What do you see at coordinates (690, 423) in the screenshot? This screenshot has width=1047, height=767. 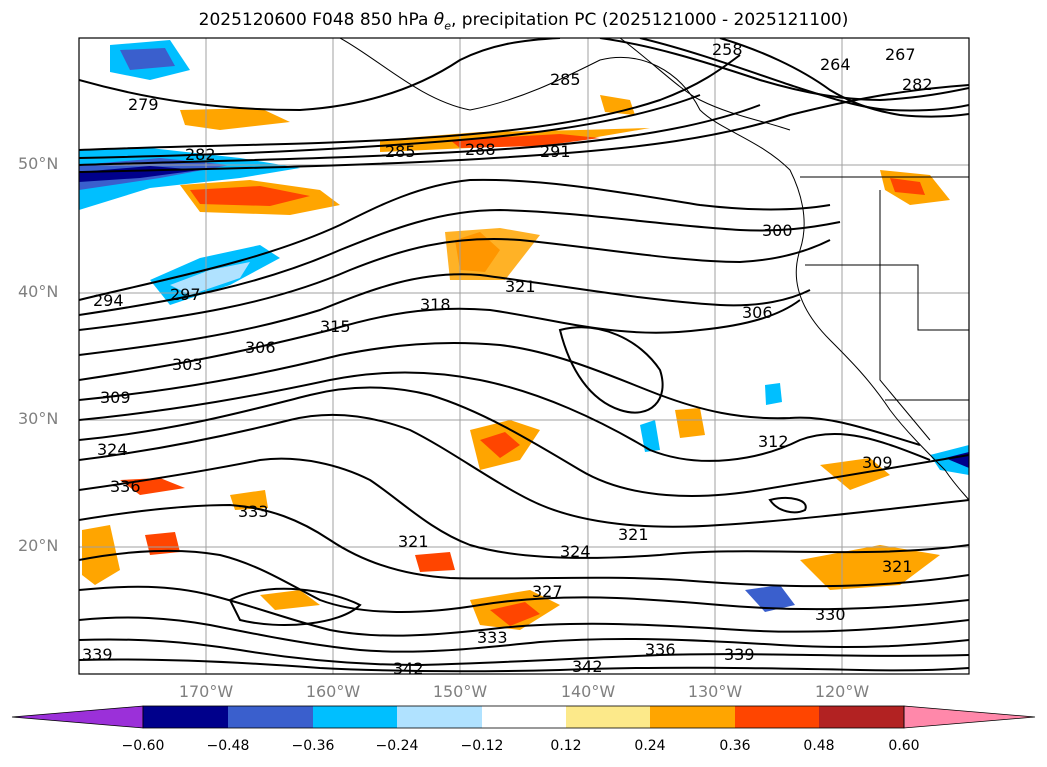 I see `precip-blob-orange-center2` at bounding box center [690, 423].